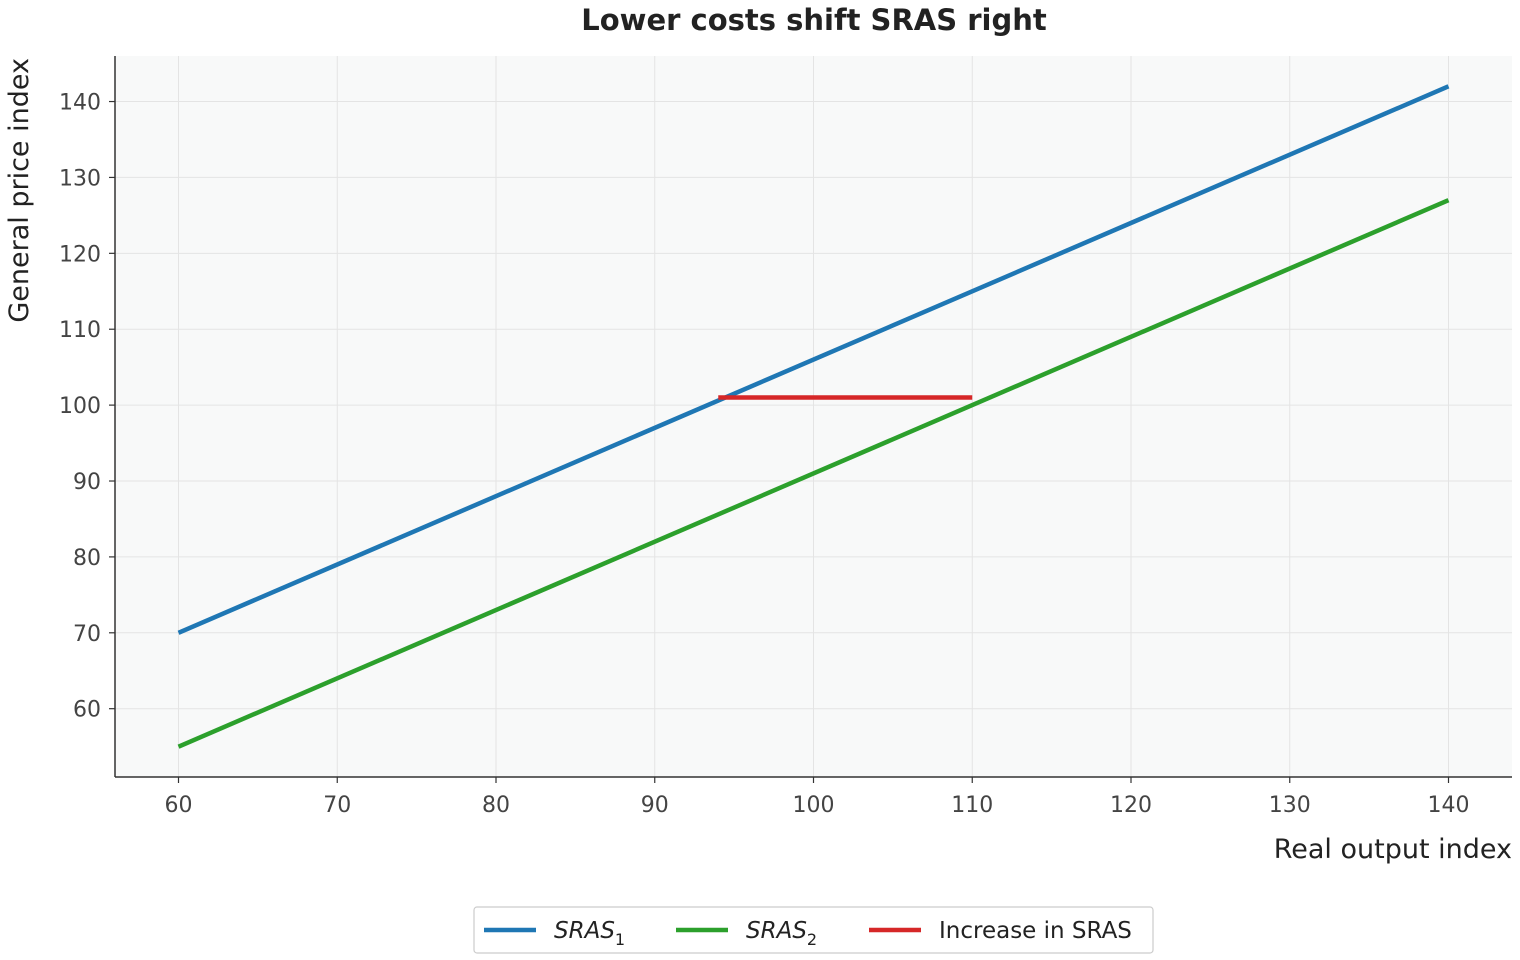  Describe the element at coordinates (972, 805) in the screenshot. I see `x-tick-label: 110` at that location.